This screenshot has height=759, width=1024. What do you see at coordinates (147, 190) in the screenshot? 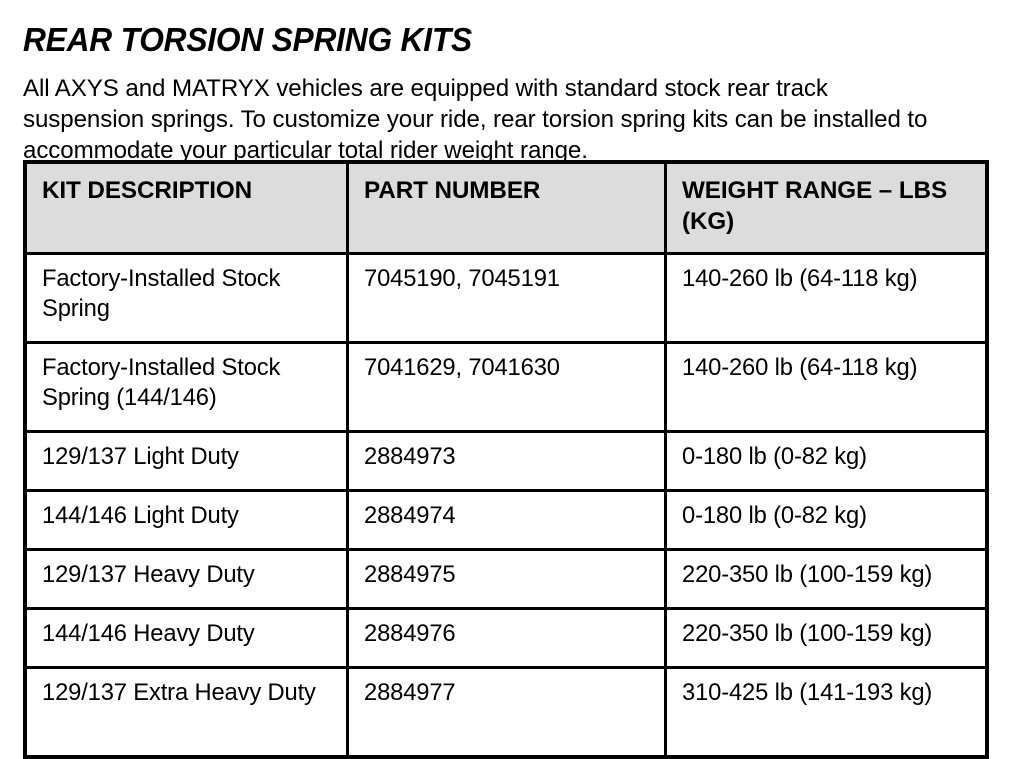
I see `column-header-kit-description-label: KIT DESCRIPTION` at bounding box center [147, 190].